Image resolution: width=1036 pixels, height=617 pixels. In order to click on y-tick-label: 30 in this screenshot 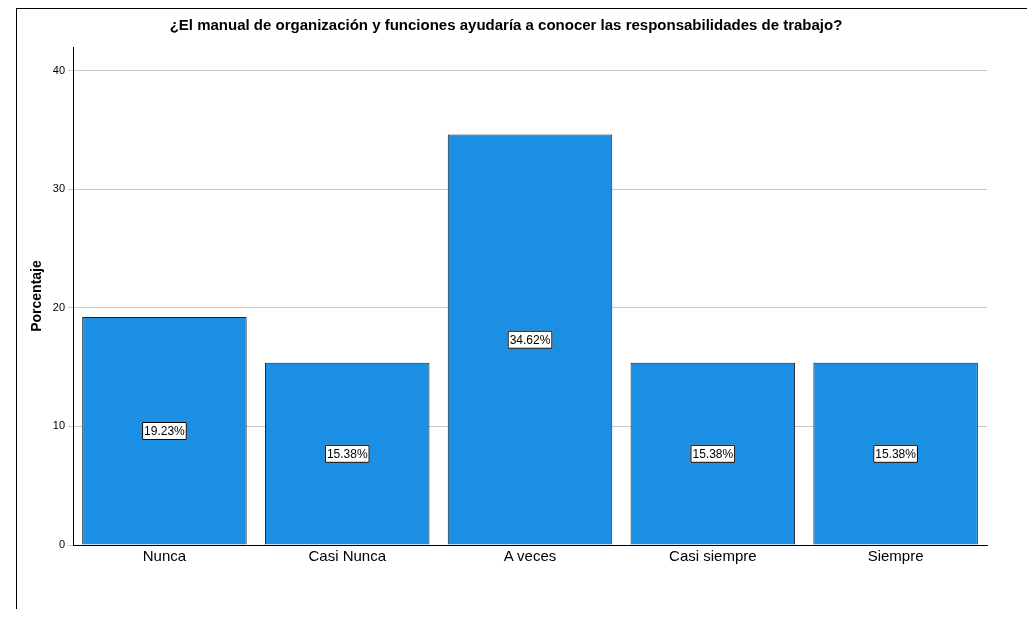, I will do `click(59, 188)`.